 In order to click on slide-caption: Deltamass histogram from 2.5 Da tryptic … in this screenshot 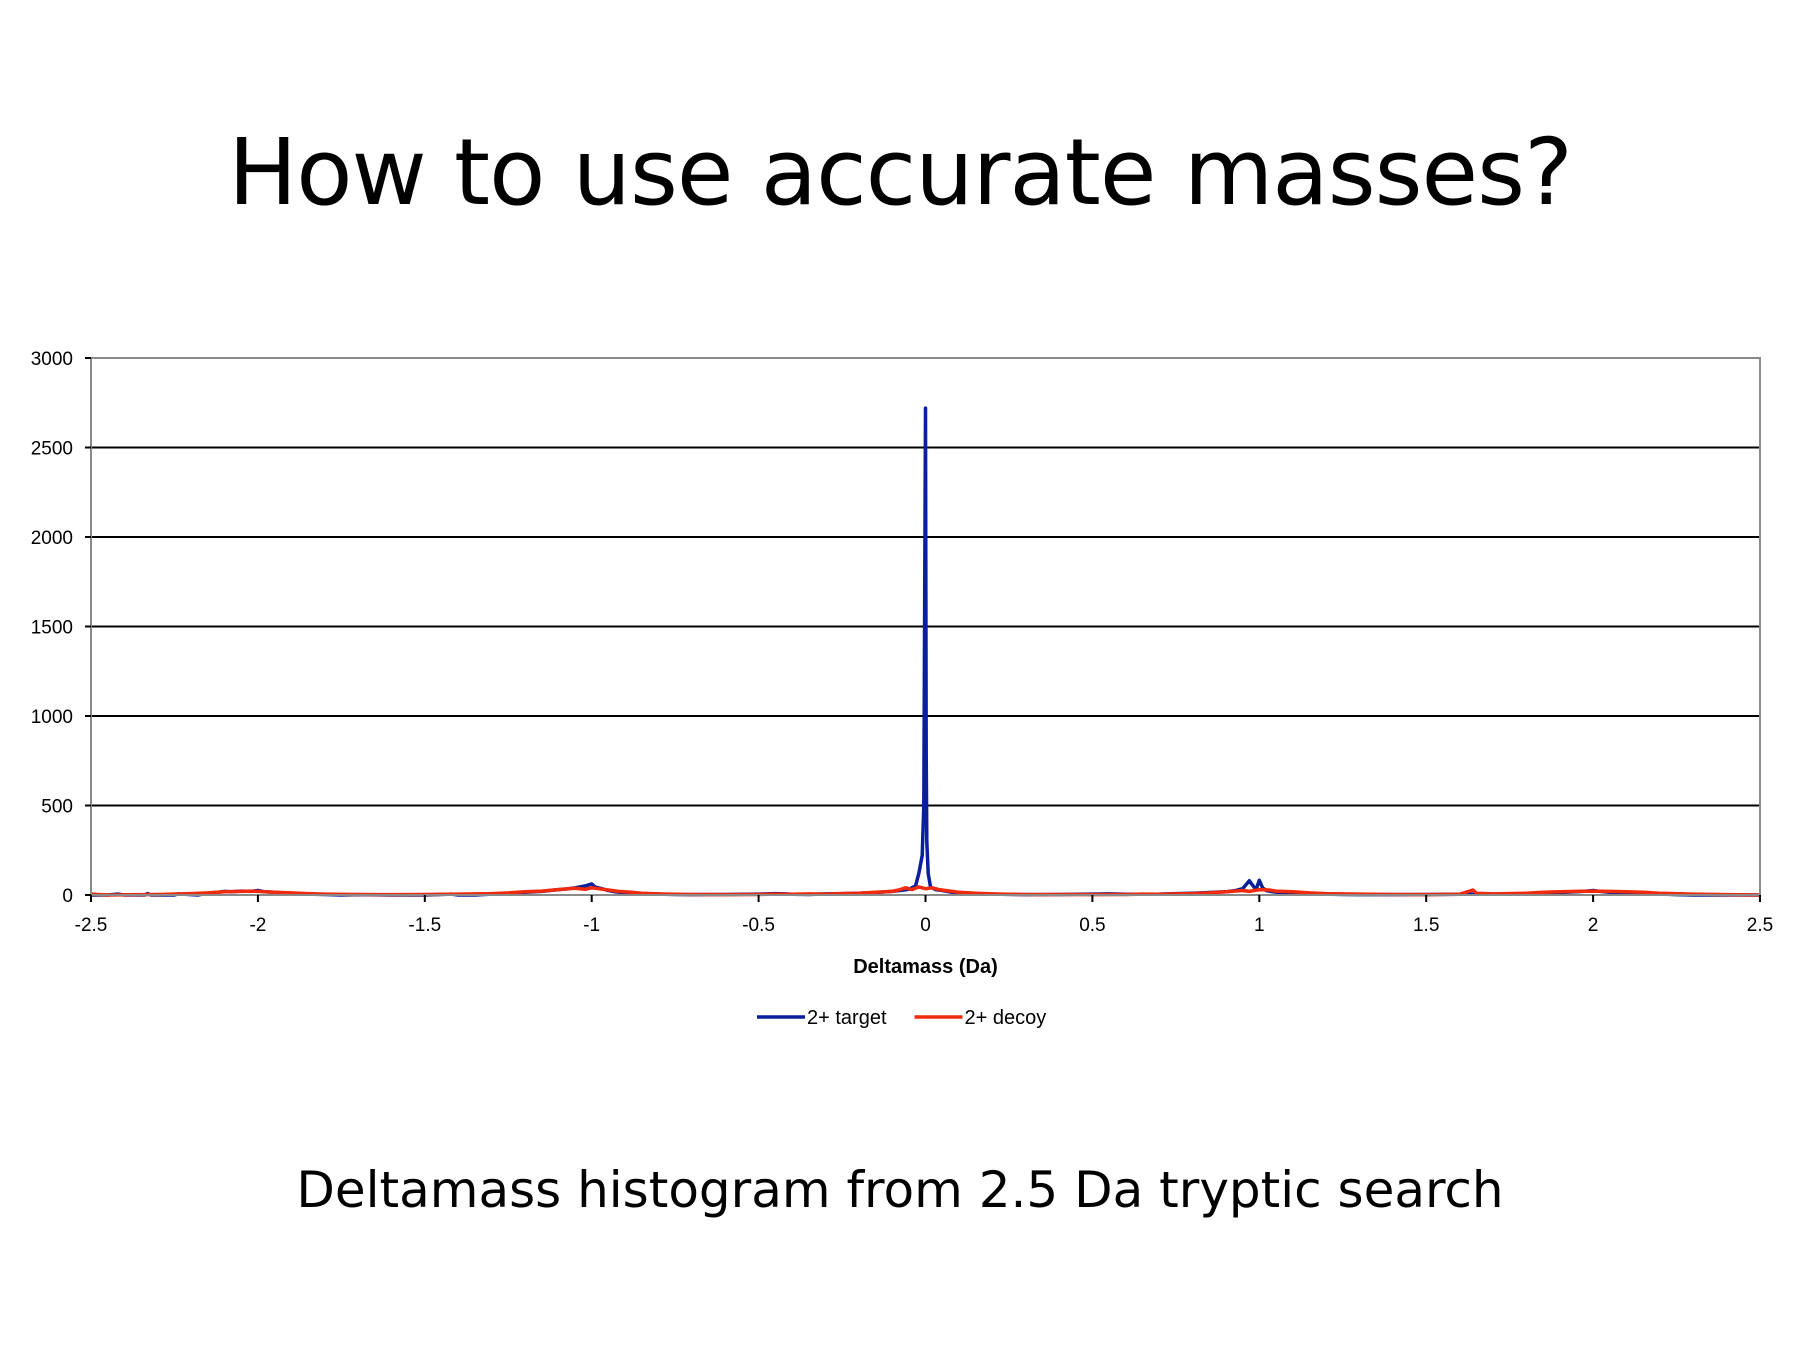, I will do `click(900, 1190)`.